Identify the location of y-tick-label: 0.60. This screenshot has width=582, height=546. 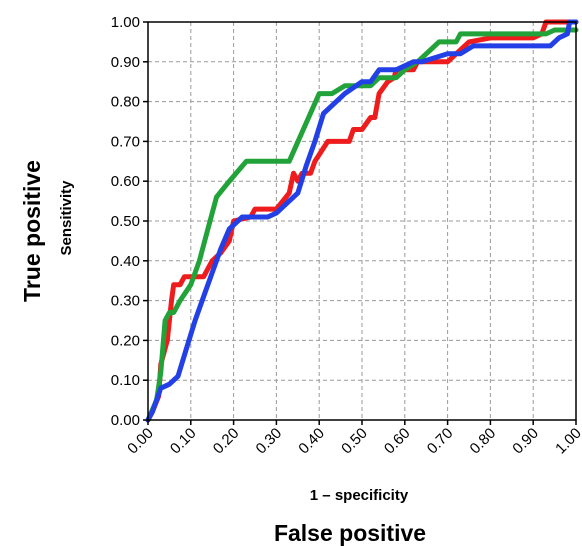
(125, 181).